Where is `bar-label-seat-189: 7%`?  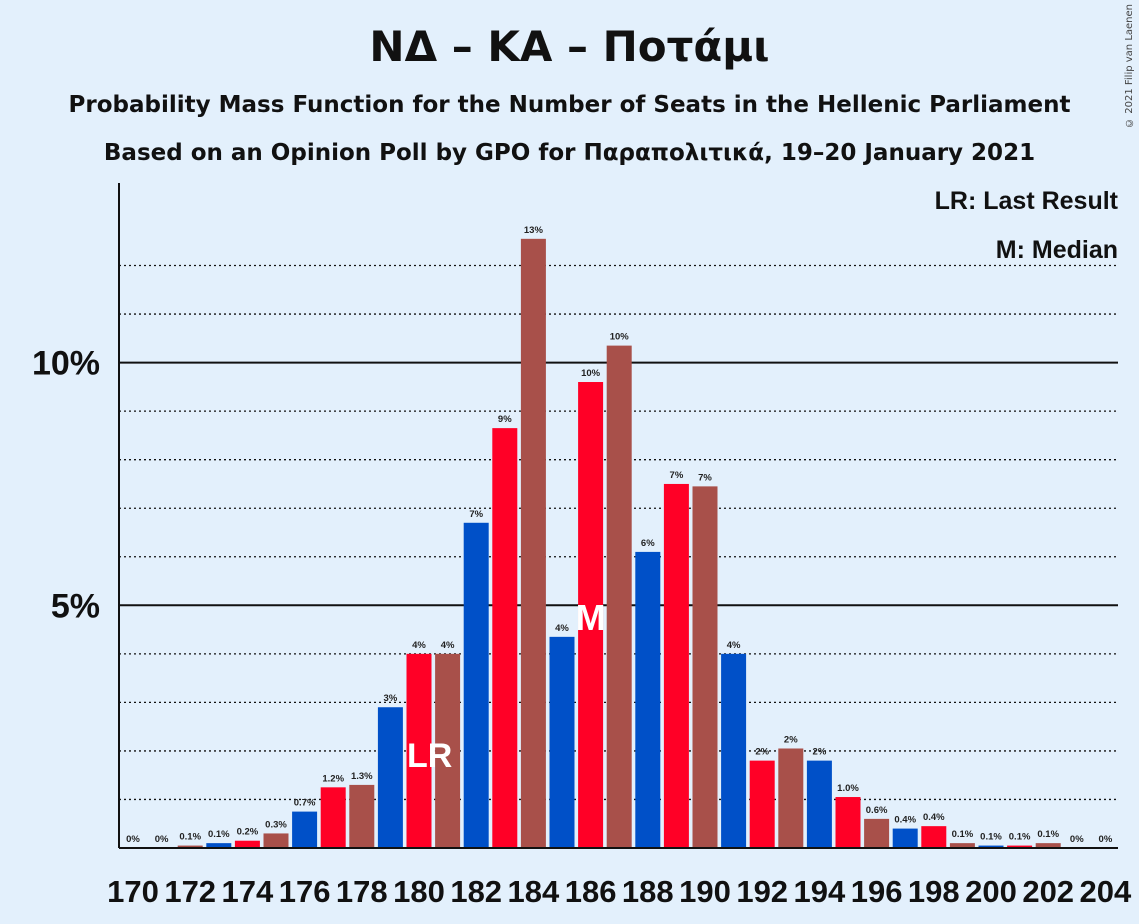
bar-label-seat-189: 7% is located at coordinates (677, 475).